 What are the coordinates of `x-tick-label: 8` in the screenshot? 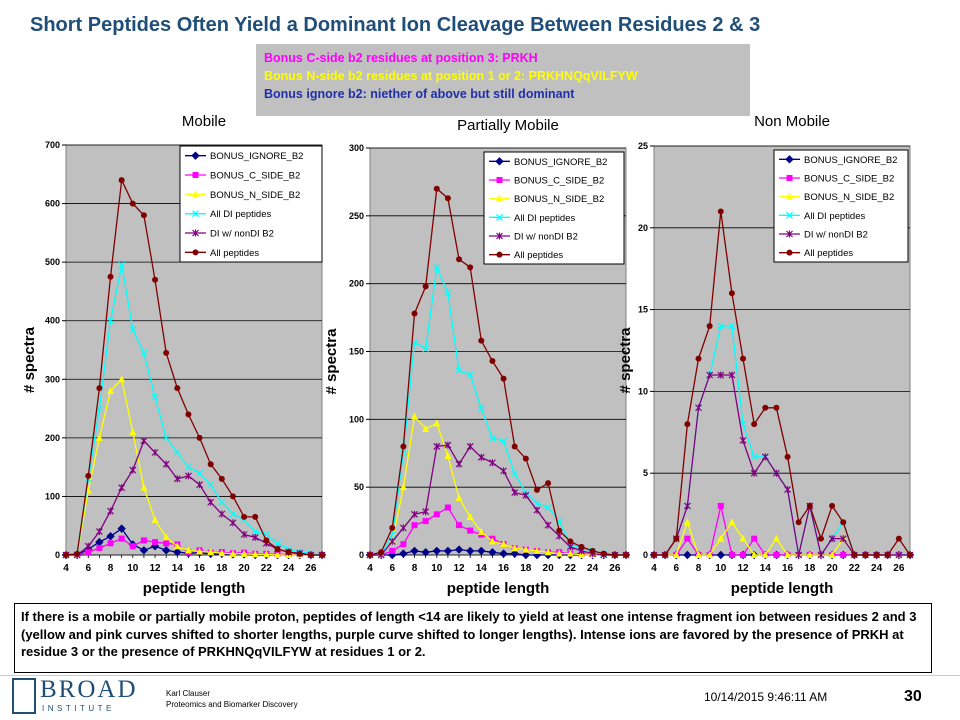 It's located at (699, 568).